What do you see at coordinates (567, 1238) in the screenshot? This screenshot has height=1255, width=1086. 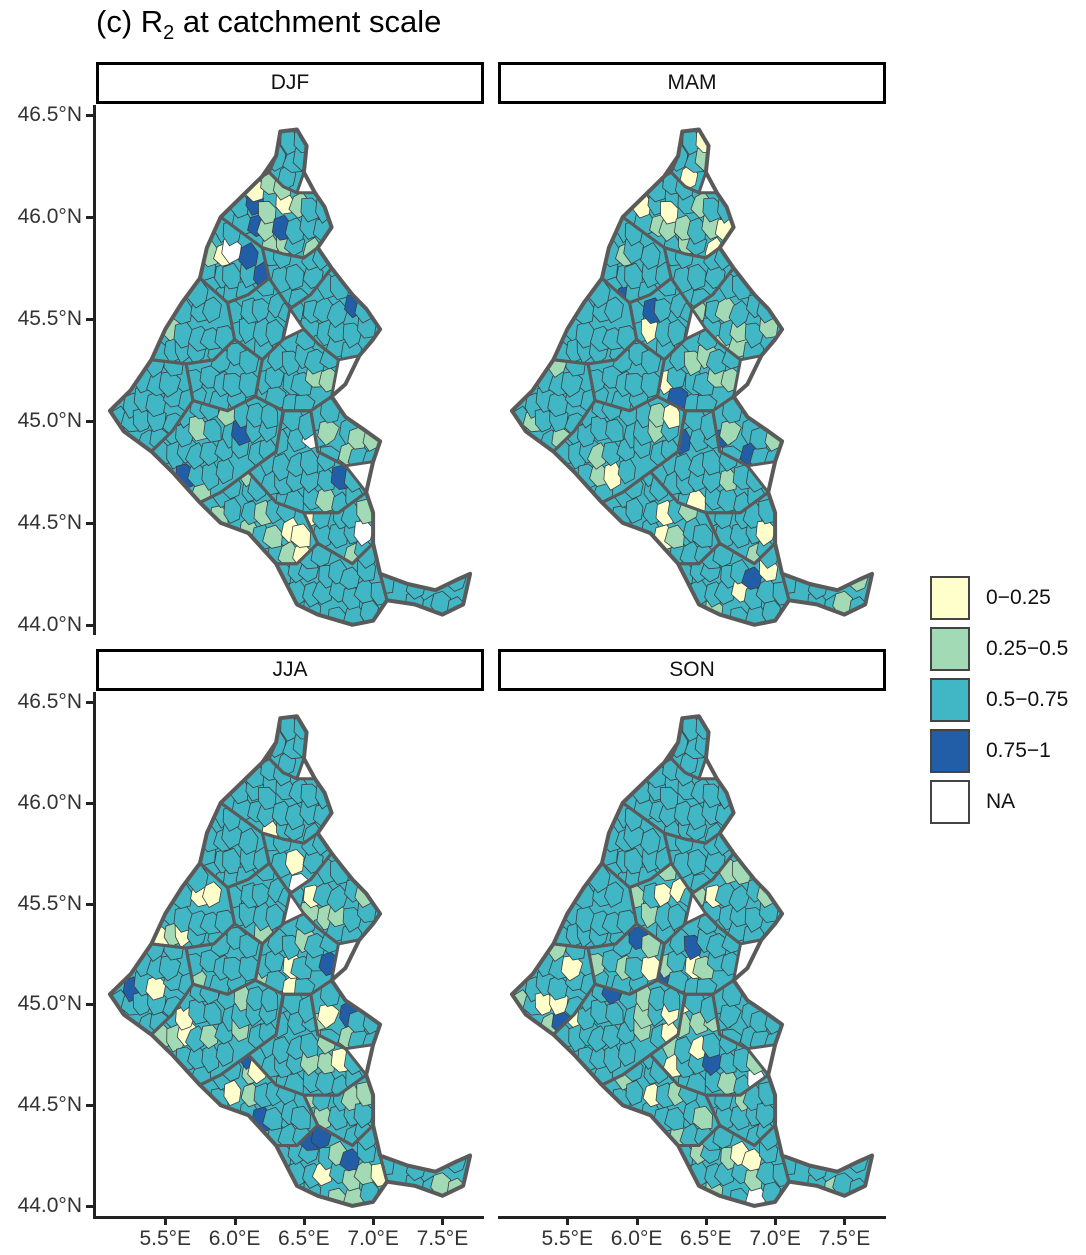 I see `x-tick-label: 5.5°E` at bounding box center [567, 1238].